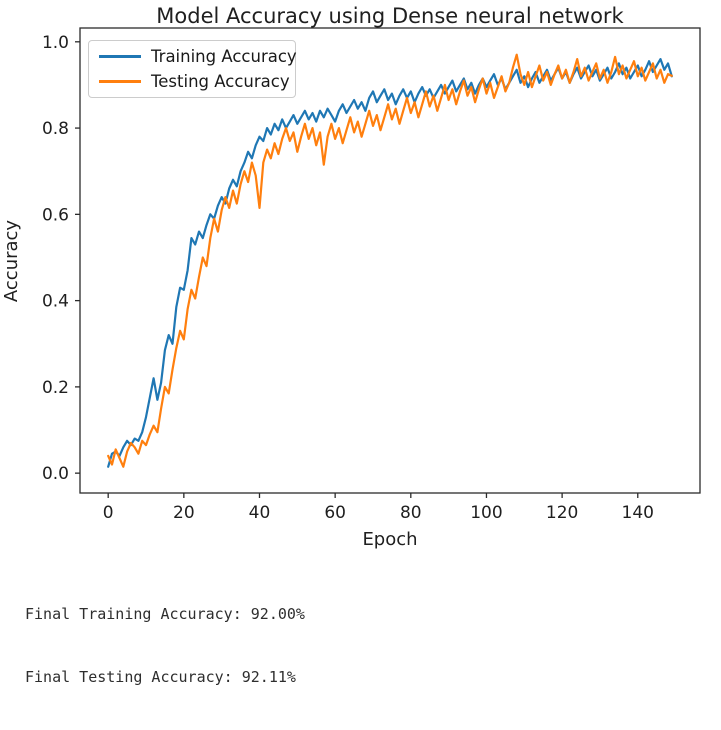 The width and height of the screenshot is (721, 730). Describe the element at coordinates (55, 388) in the screenshot. I see `y-tick-label: 0.2` at that location.